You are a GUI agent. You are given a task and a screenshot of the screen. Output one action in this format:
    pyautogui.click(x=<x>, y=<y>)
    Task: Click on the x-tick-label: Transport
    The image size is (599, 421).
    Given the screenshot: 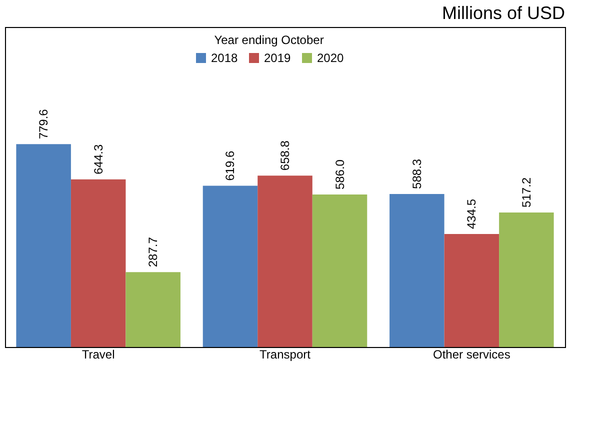 What is the action you would take?
    pyautogui.click(x=286, y=355)
    